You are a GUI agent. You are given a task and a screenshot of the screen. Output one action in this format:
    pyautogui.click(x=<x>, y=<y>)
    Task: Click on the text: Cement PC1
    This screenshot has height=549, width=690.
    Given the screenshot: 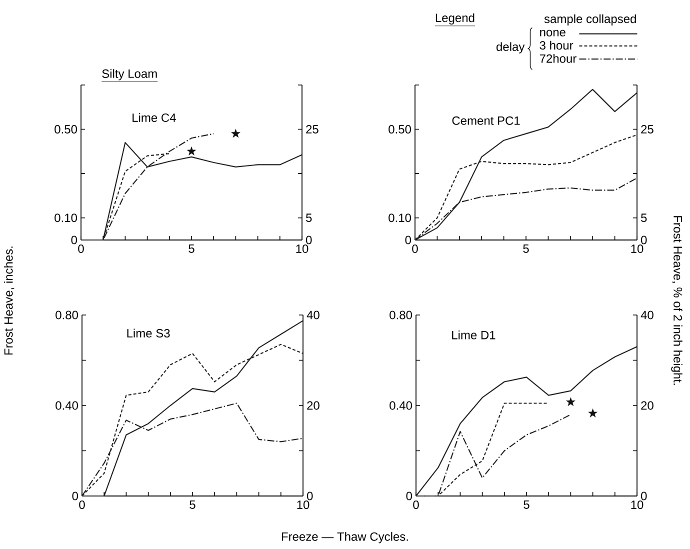 What is the action you would take?
    pyautogui.click(x=486, y=120)
    